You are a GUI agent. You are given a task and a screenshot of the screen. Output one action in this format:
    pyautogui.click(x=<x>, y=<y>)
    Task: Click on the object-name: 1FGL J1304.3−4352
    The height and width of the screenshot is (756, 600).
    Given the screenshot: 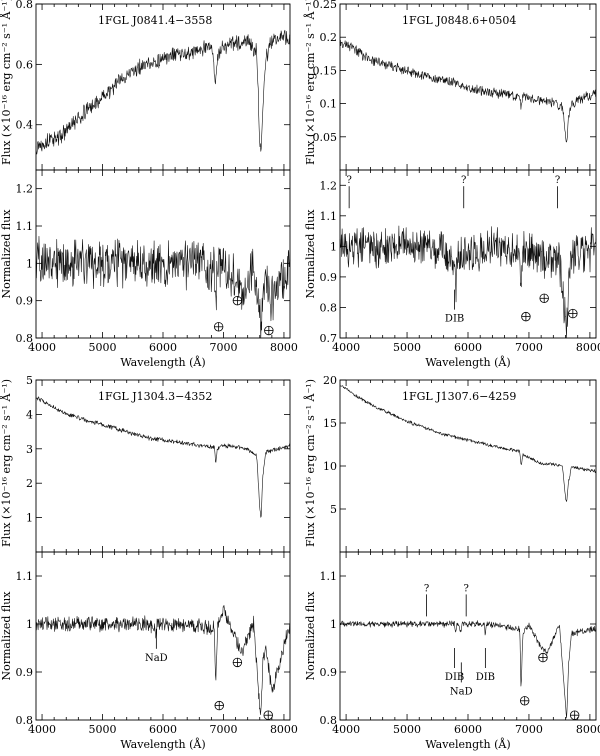 What is the action you would take?
    pyautogui.click(x=155, y=396)
    